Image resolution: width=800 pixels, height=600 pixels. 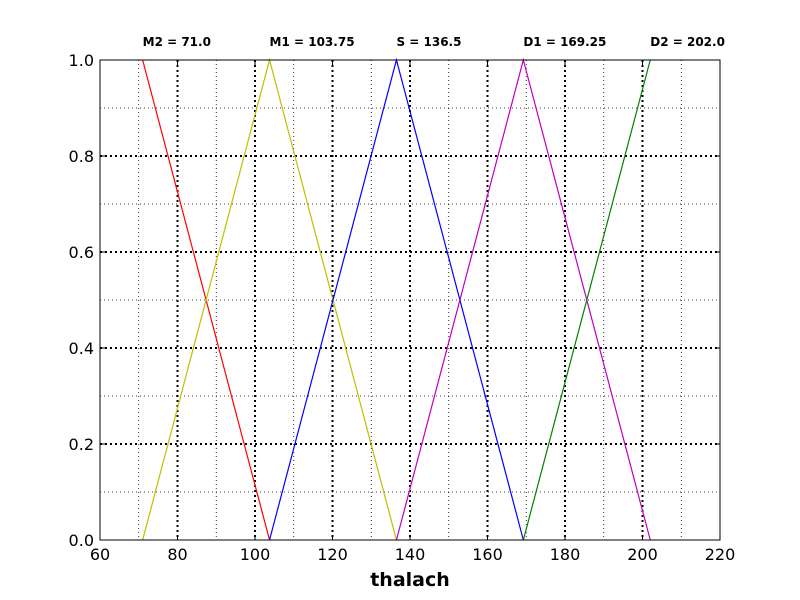 What do you see at coordinates (81, 60) in the screenshot?
I see `y-tick-label: 1.0` at bounding box center [81, 60].